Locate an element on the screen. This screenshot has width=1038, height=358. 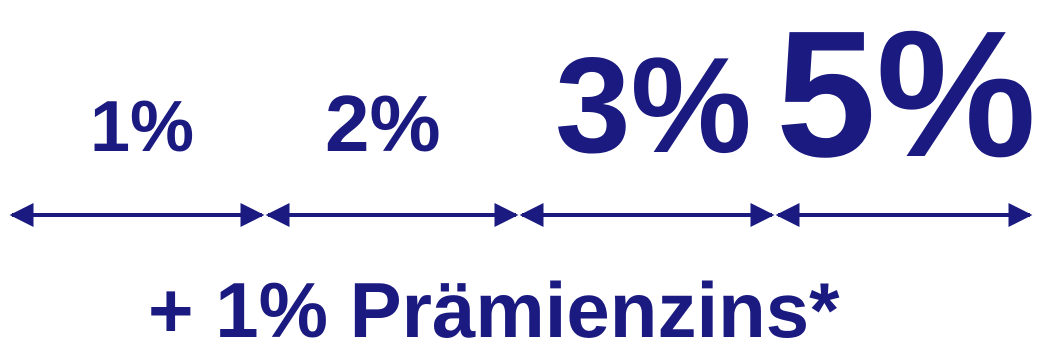
tier-3-rate-label: 3% is located at coordinates (653, 105).